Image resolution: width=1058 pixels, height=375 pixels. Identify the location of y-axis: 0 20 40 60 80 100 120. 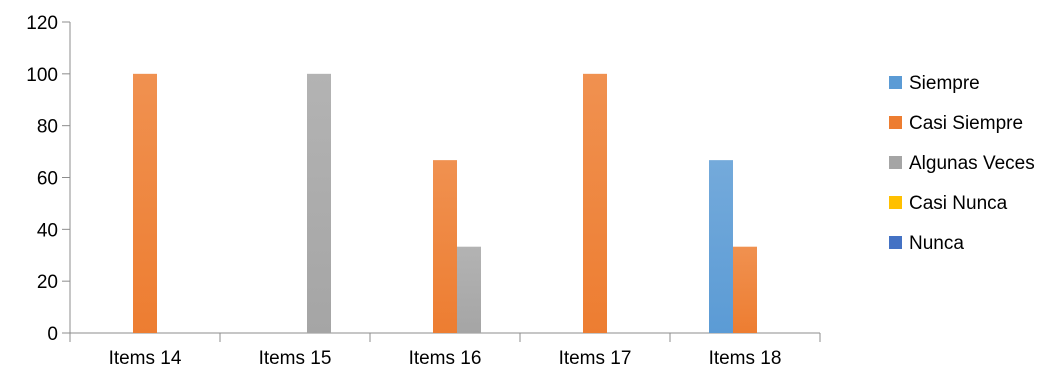
(48, 179).